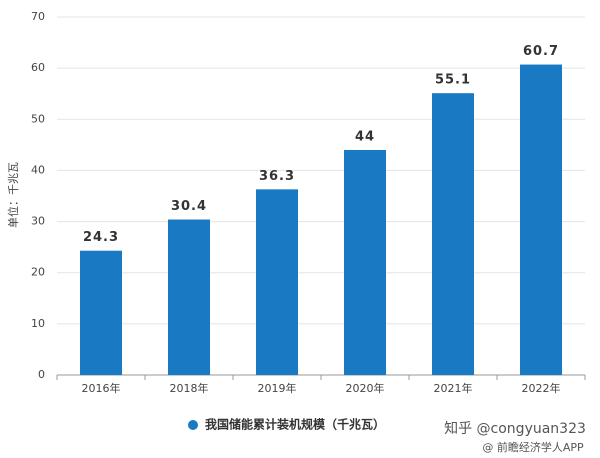 The width and height of the screenshot is (600, 458). What do you see at coordinates (13, 195) in the screenshot?
I see `y-axis-label: 单位：千兆瓦` at bounding box center [13, 195].